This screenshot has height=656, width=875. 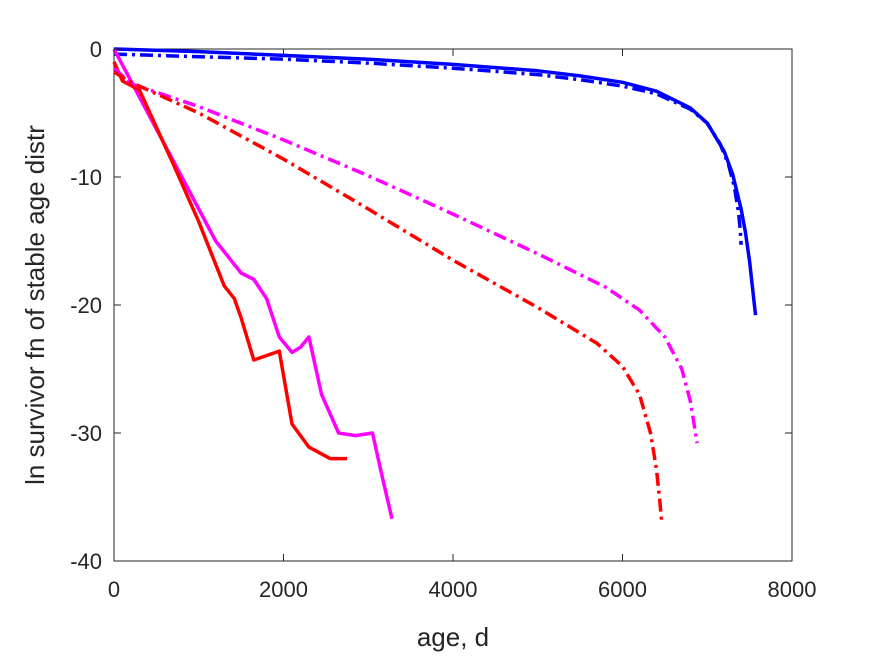 What do you see at coordinates (622, 589) in the screenshot?
I see `x-tick-label: 6000` at bounding box center [622, 589].